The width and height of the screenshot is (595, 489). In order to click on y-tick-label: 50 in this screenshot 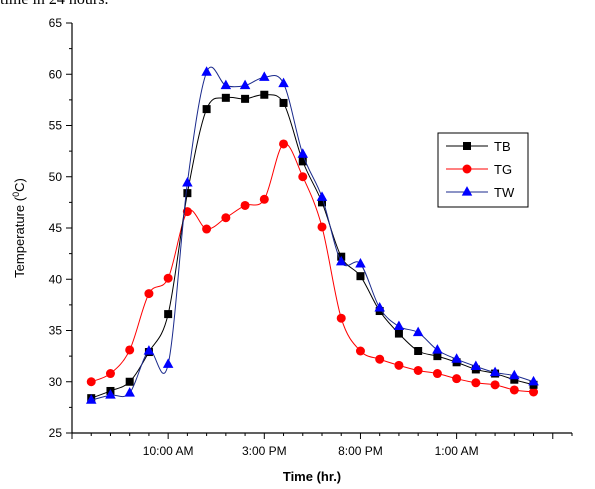, I will do `click(56, 177)`.